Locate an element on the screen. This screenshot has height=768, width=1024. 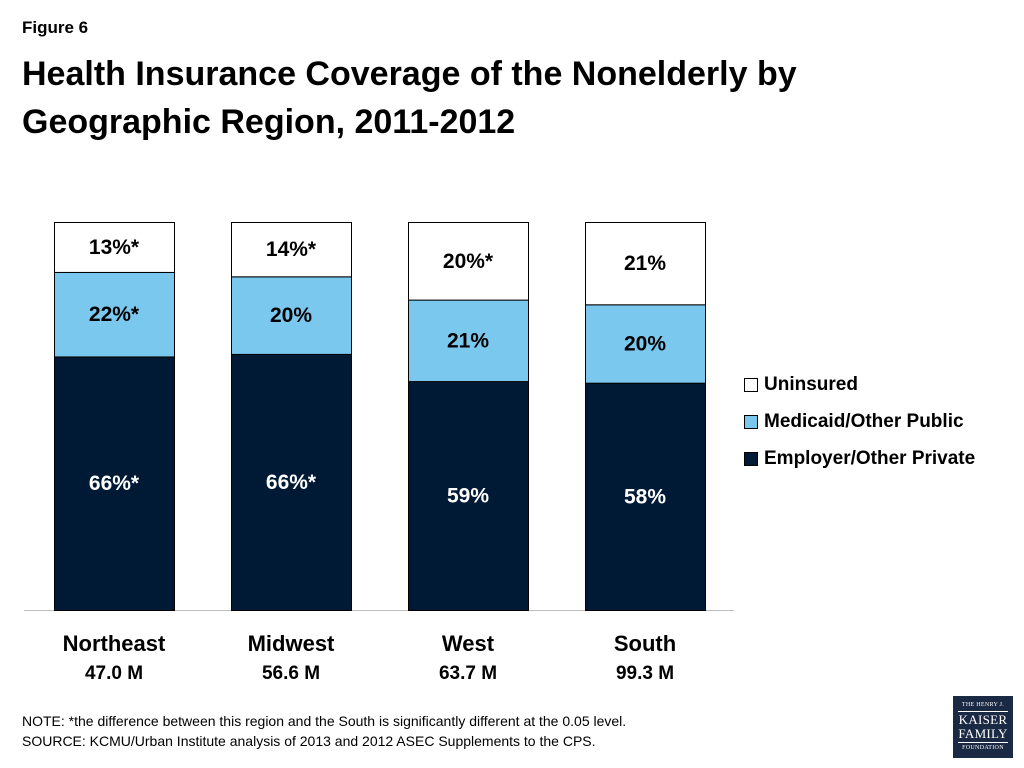
data-label-medicaid-west: 21% is located at coordinates (468, 340).